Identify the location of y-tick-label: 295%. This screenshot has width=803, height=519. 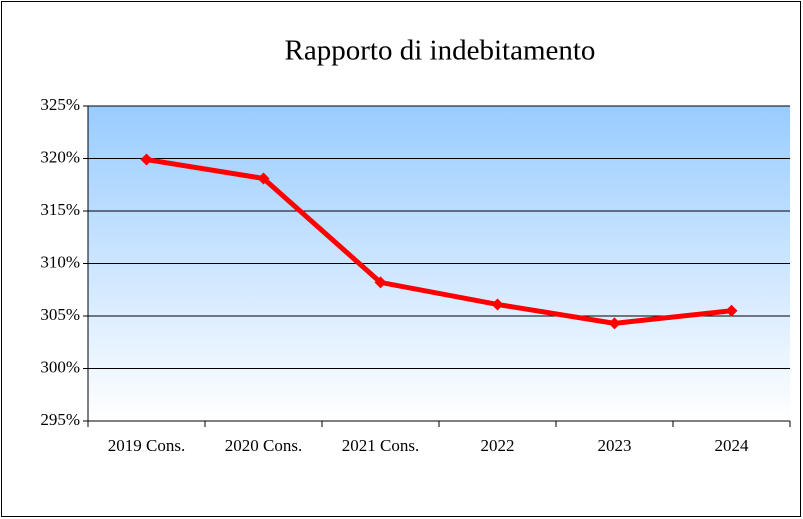
(60, 419).